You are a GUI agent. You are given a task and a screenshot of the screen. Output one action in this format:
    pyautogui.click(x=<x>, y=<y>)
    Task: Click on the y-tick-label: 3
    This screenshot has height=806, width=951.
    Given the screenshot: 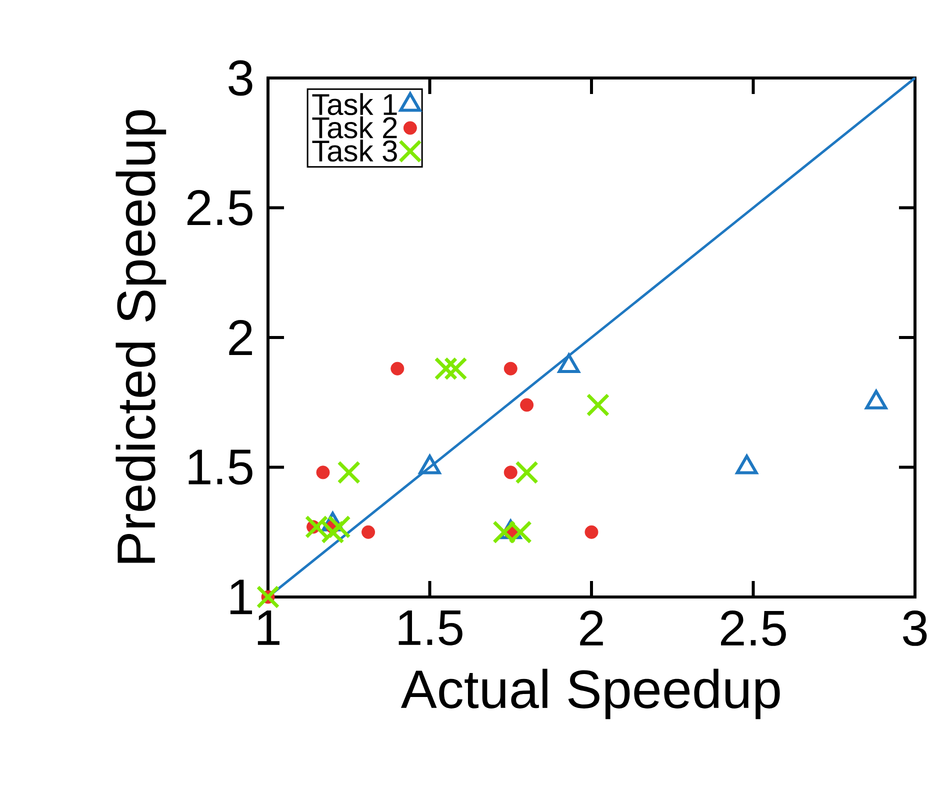 What is the action you would take?
    pyautogui.click(x=240, y=78)
    